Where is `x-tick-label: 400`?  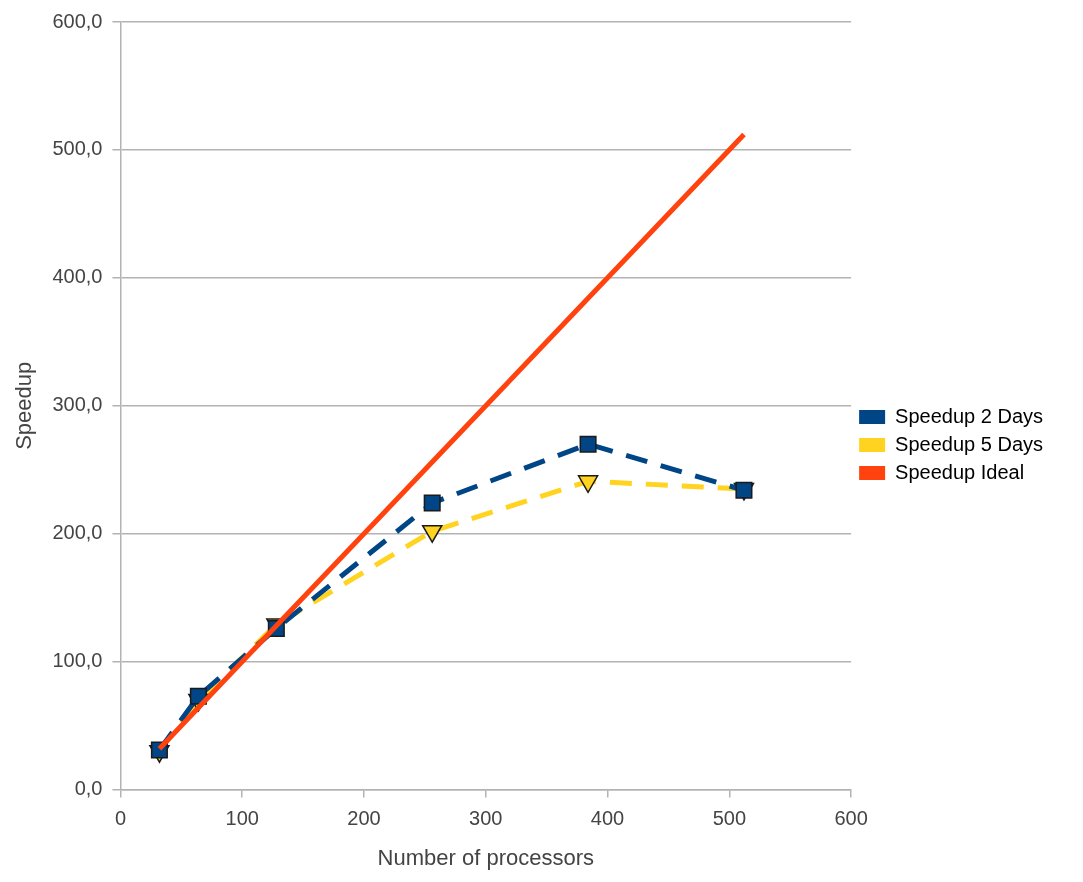 x-tick-label: 400 is located at coordinates (607, 818).